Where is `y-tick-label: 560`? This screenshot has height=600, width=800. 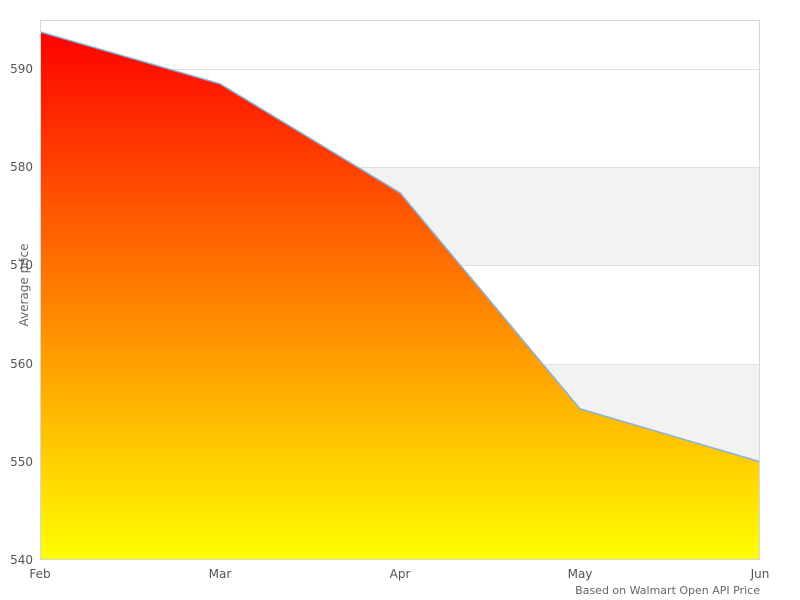 y-tick-label: 560 is located at coordinates (21, 363).